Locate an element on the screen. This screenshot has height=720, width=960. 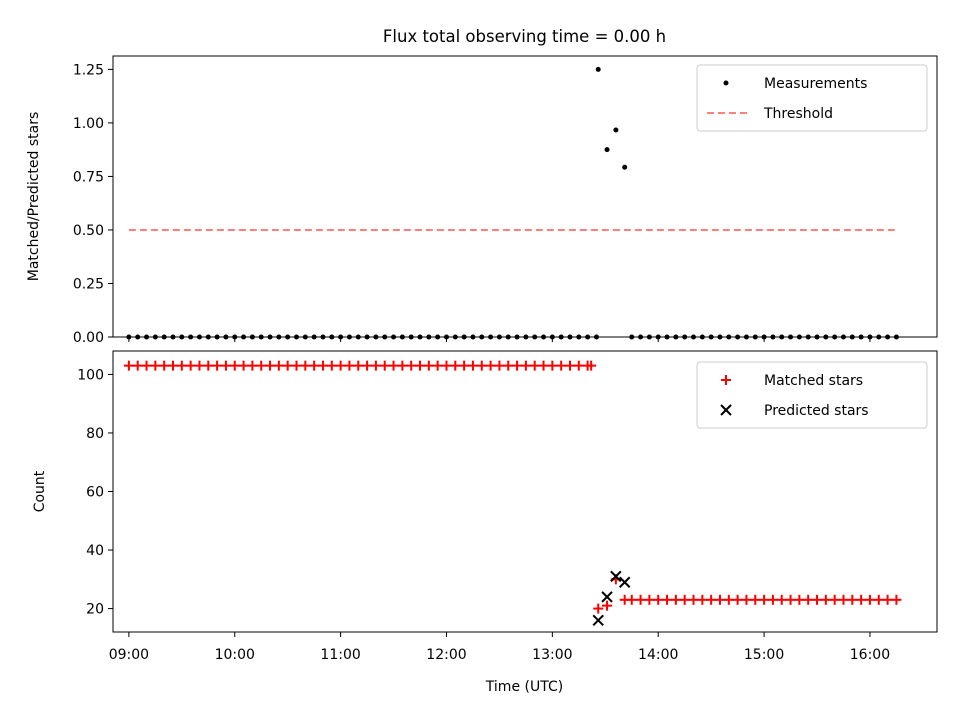
x-tick-label: 11:00 is located at coordinates (340, 655).